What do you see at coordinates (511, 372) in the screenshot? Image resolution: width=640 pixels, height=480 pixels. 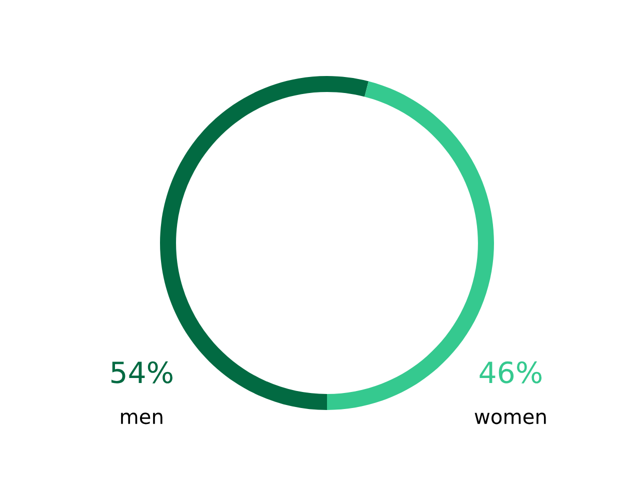 I see `data-label: 46%` at bounding box center [511, 372].